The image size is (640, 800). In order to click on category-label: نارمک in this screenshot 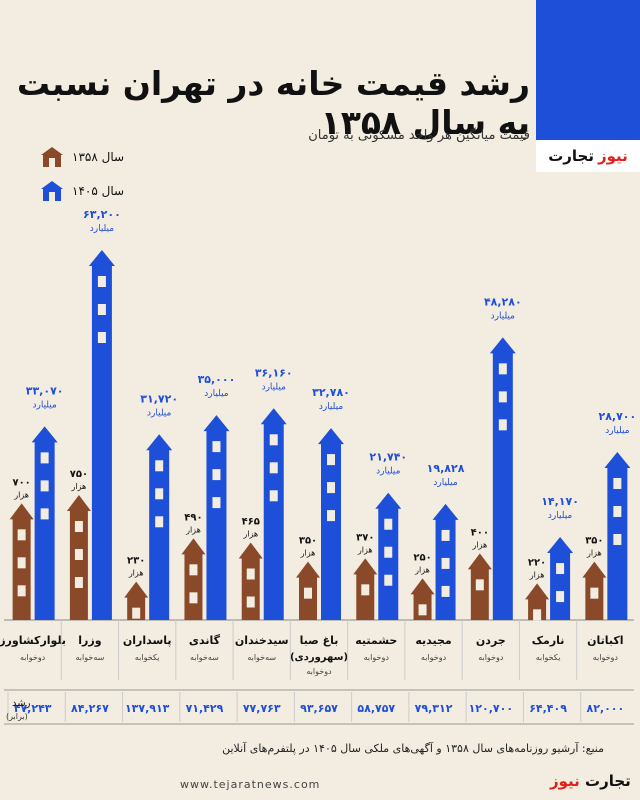, I will do `click(548, 640)`.